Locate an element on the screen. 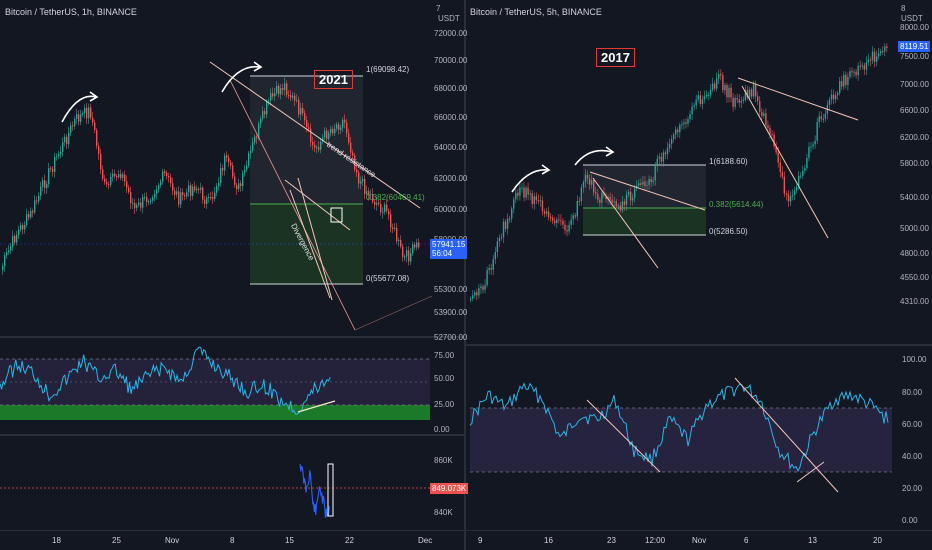  left-time-axis-label: 18 is located at coordinates (56, 540).